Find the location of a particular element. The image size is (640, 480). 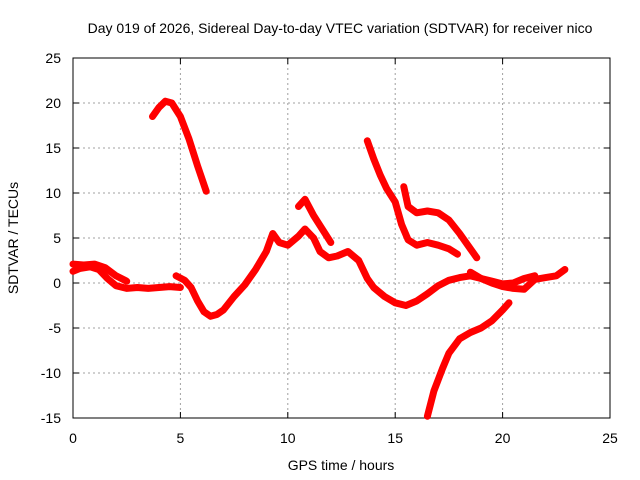

y-tick-label: 25 is located at coordinates (53, 58).